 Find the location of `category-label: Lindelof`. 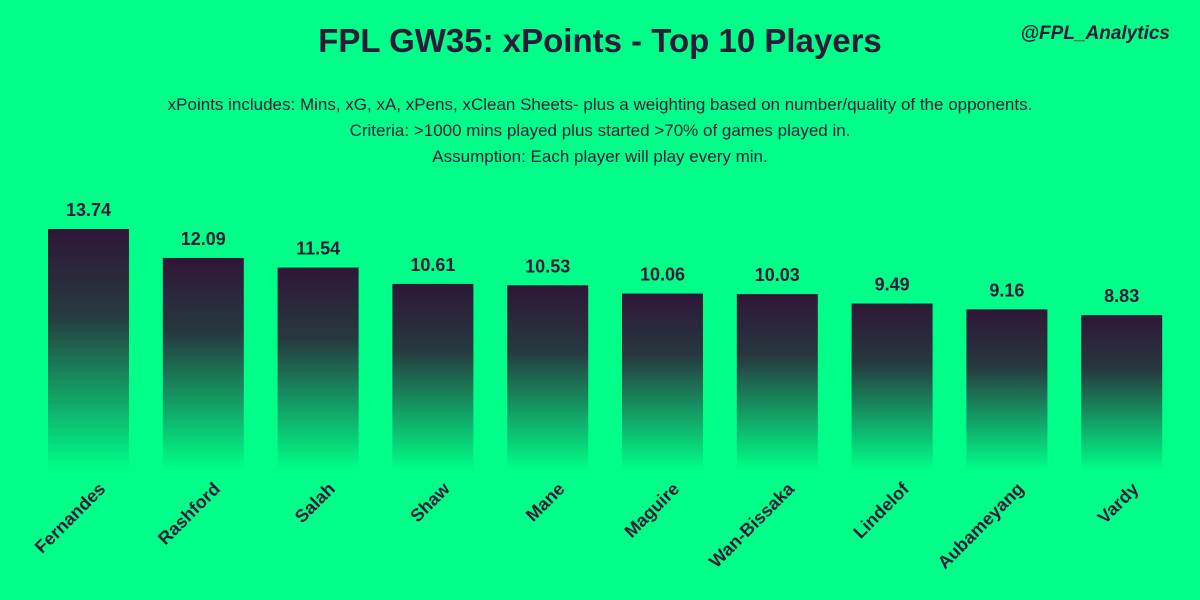

category-label: Lindelof is located at coordinates (881, 510).